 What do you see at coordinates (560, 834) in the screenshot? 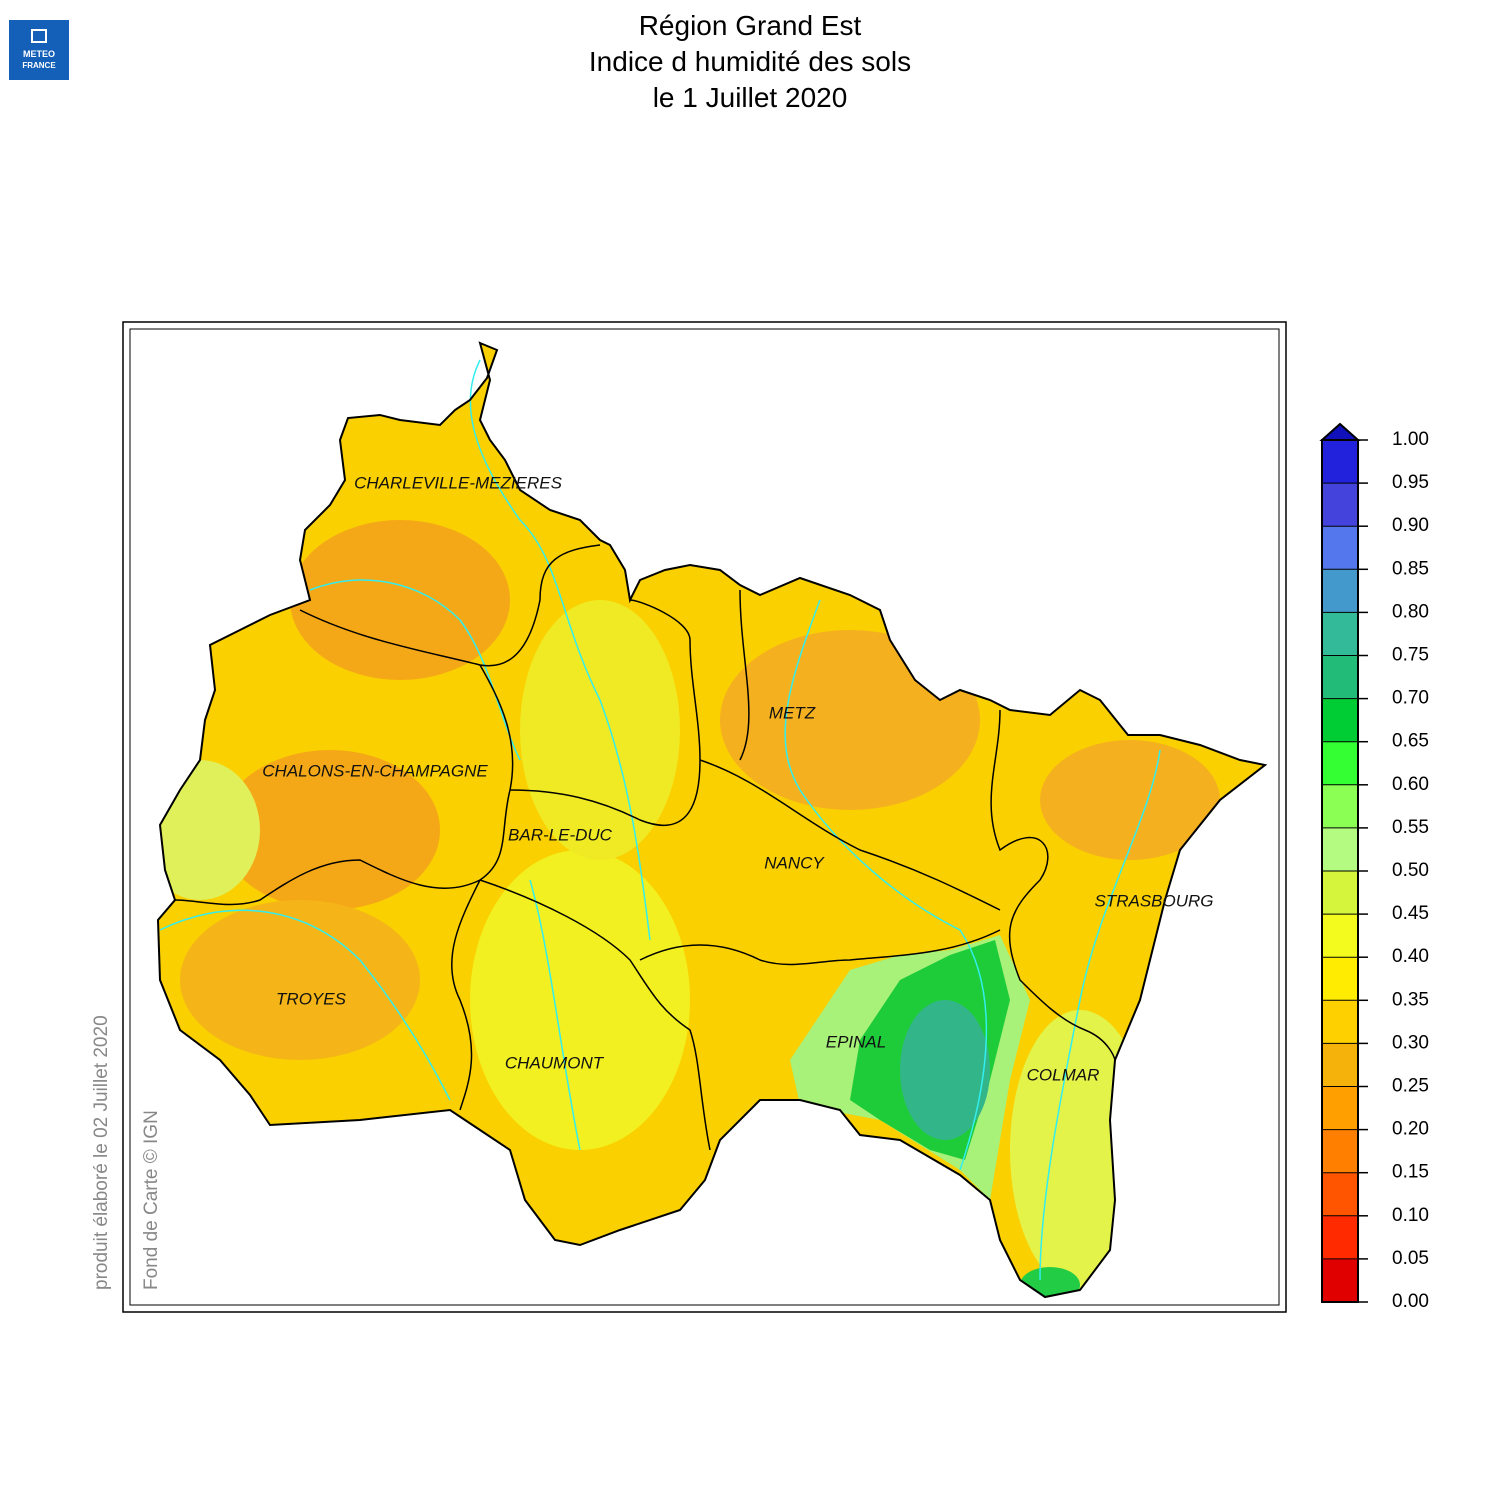
I see `city-label: BAR-LE-DUC` at bounding box center [560, 834].